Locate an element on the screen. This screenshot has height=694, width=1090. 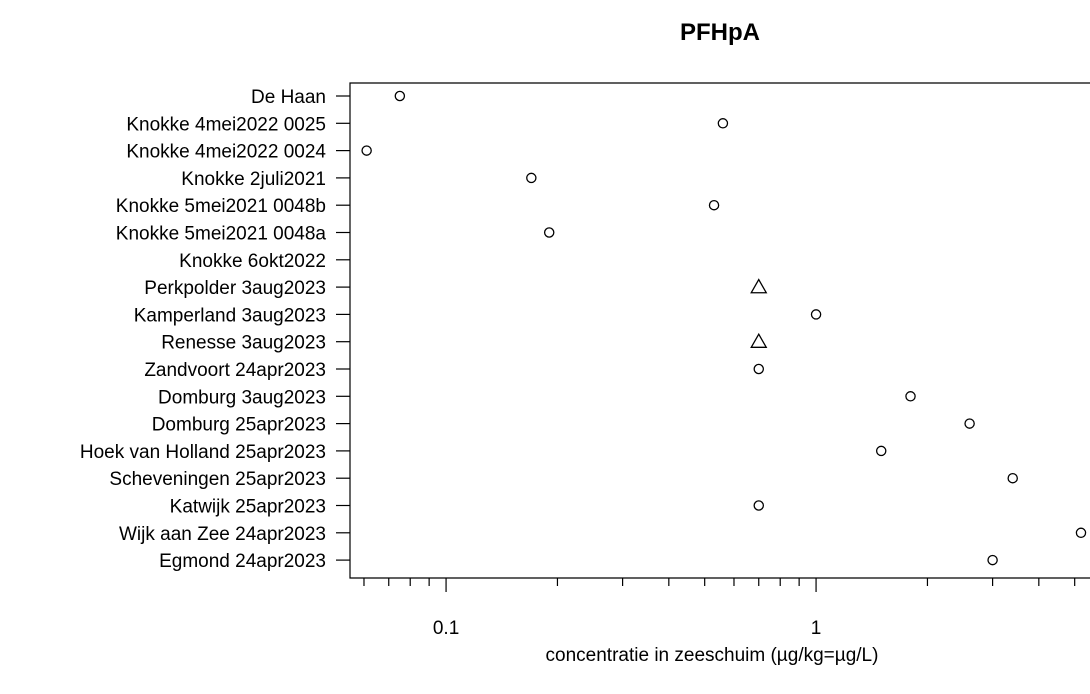
category-label: De Haan is located at coordinates (288, 97).